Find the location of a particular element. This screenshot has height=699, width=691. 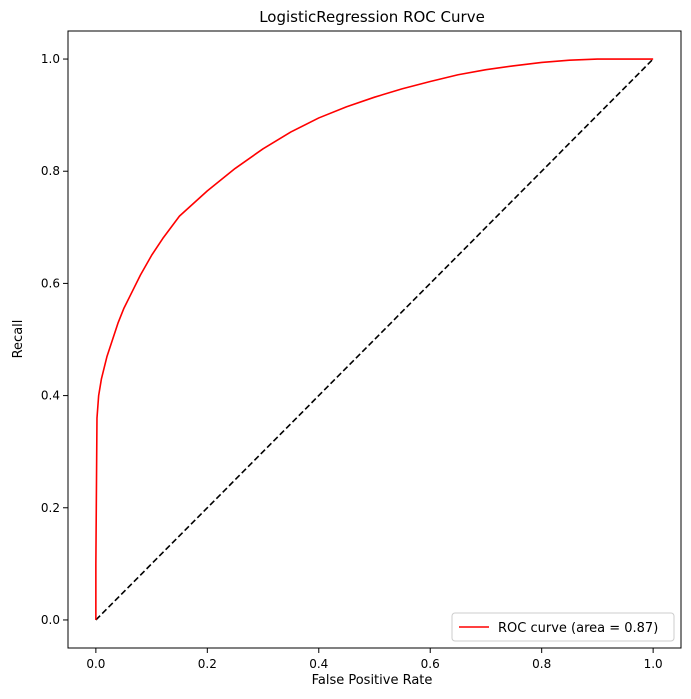

x-tick-label: 0.8 is located at coordinates (541, 664).